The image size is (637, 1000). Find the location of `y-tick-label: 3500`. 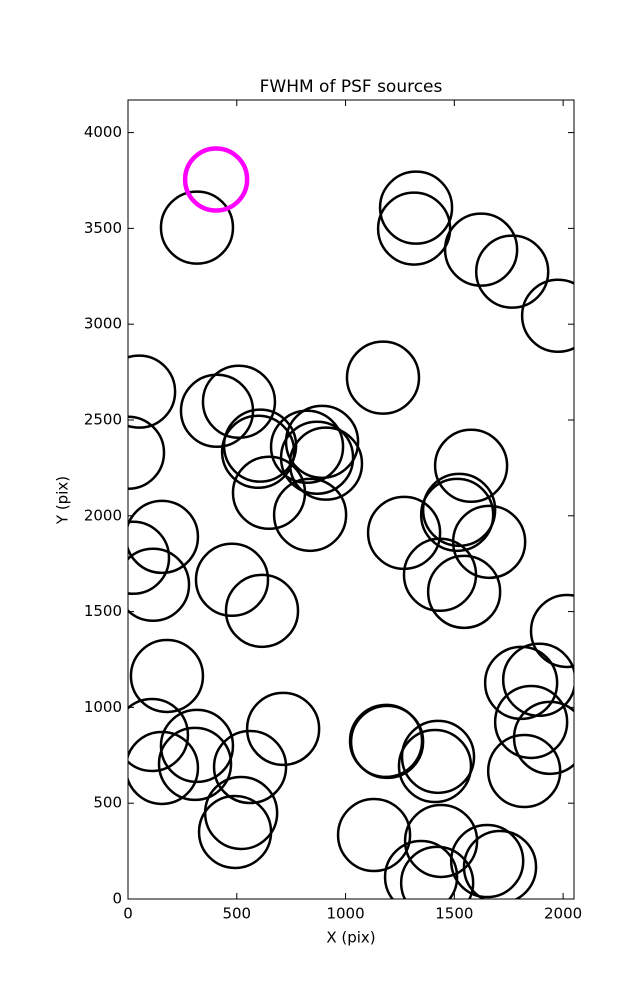

y-tick-label: 3500 is located at coordinates (103, 228).